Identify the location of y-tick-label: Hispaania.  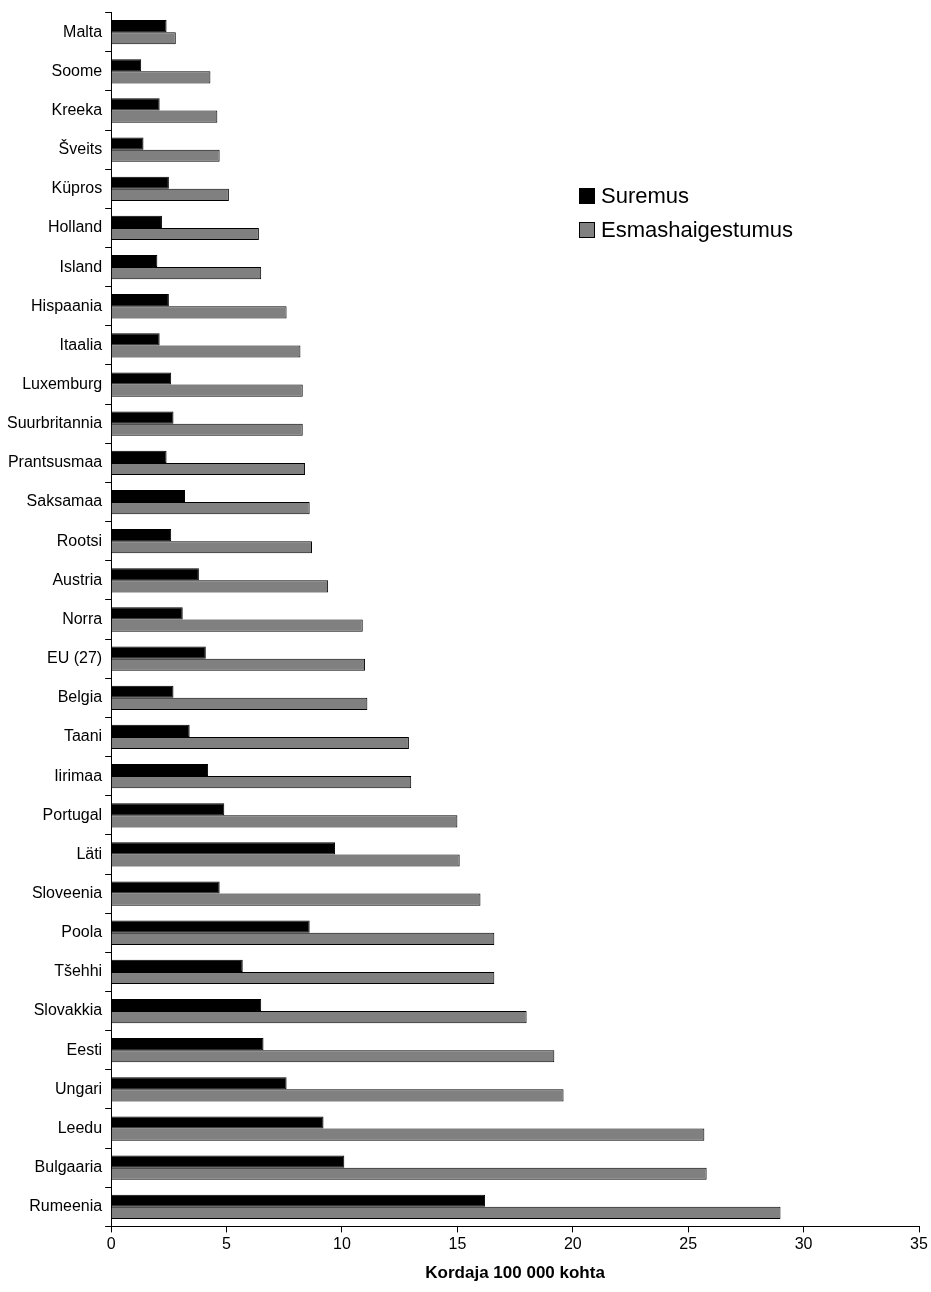
(67, 305).